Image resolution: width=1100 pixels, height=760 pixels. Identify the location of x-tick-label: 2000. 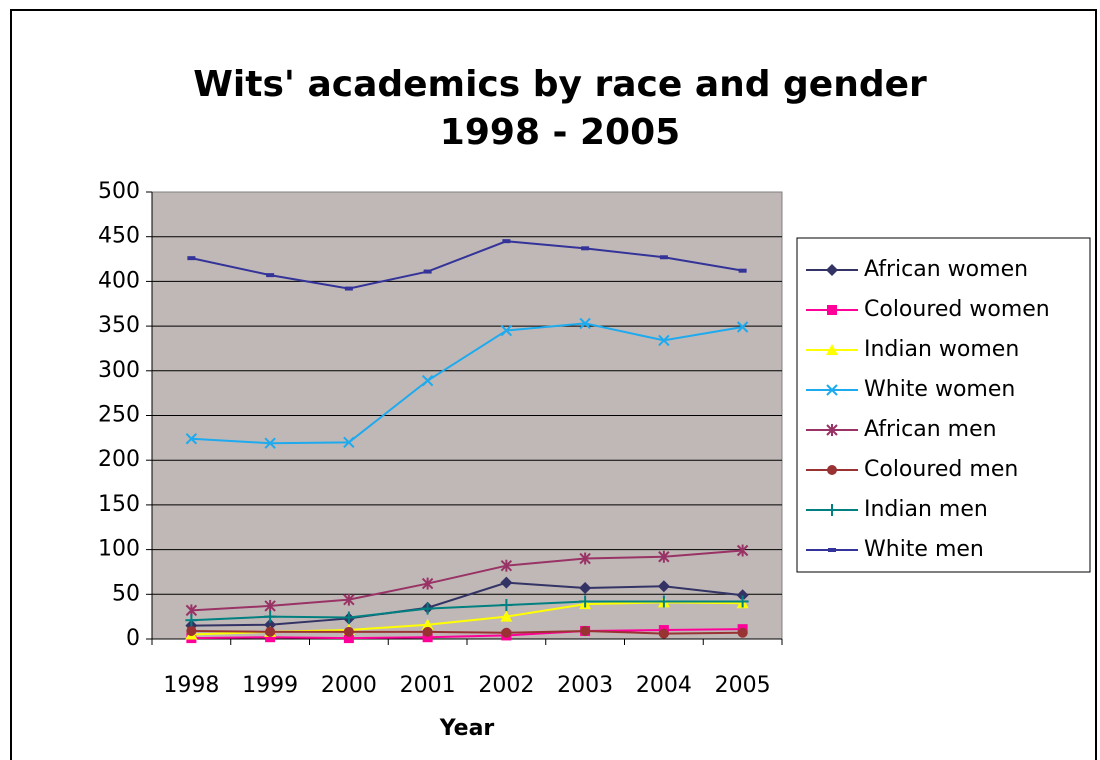
(349, 685).